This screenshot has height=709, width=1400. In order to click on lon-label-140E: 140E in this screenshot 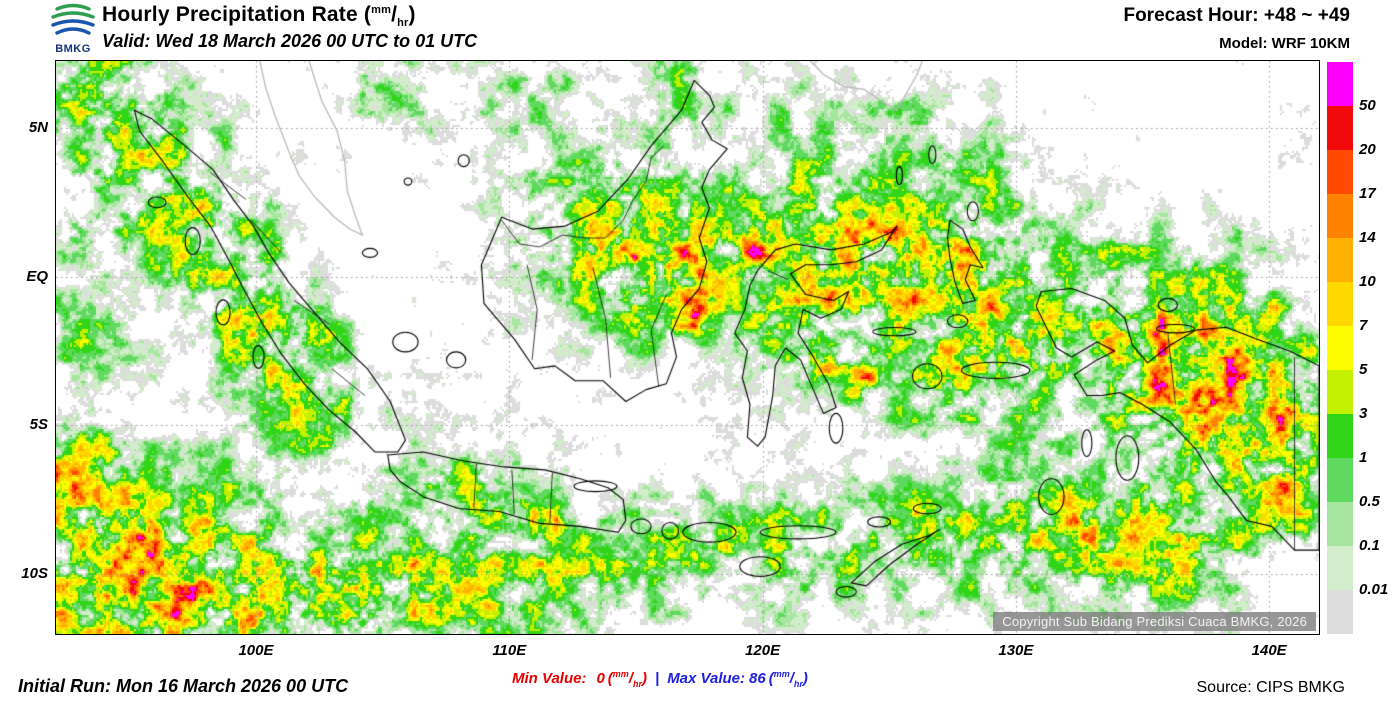, I will do `click(1269, 650)`.